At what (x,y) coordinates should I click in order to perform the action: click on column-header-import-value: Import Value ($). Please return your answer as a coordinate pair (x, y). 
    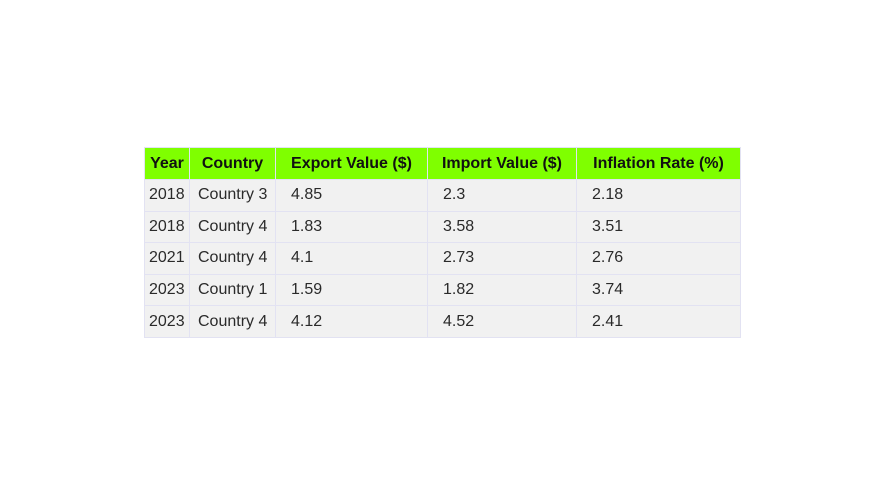
    Looking at the image, I should click on (502, 163).